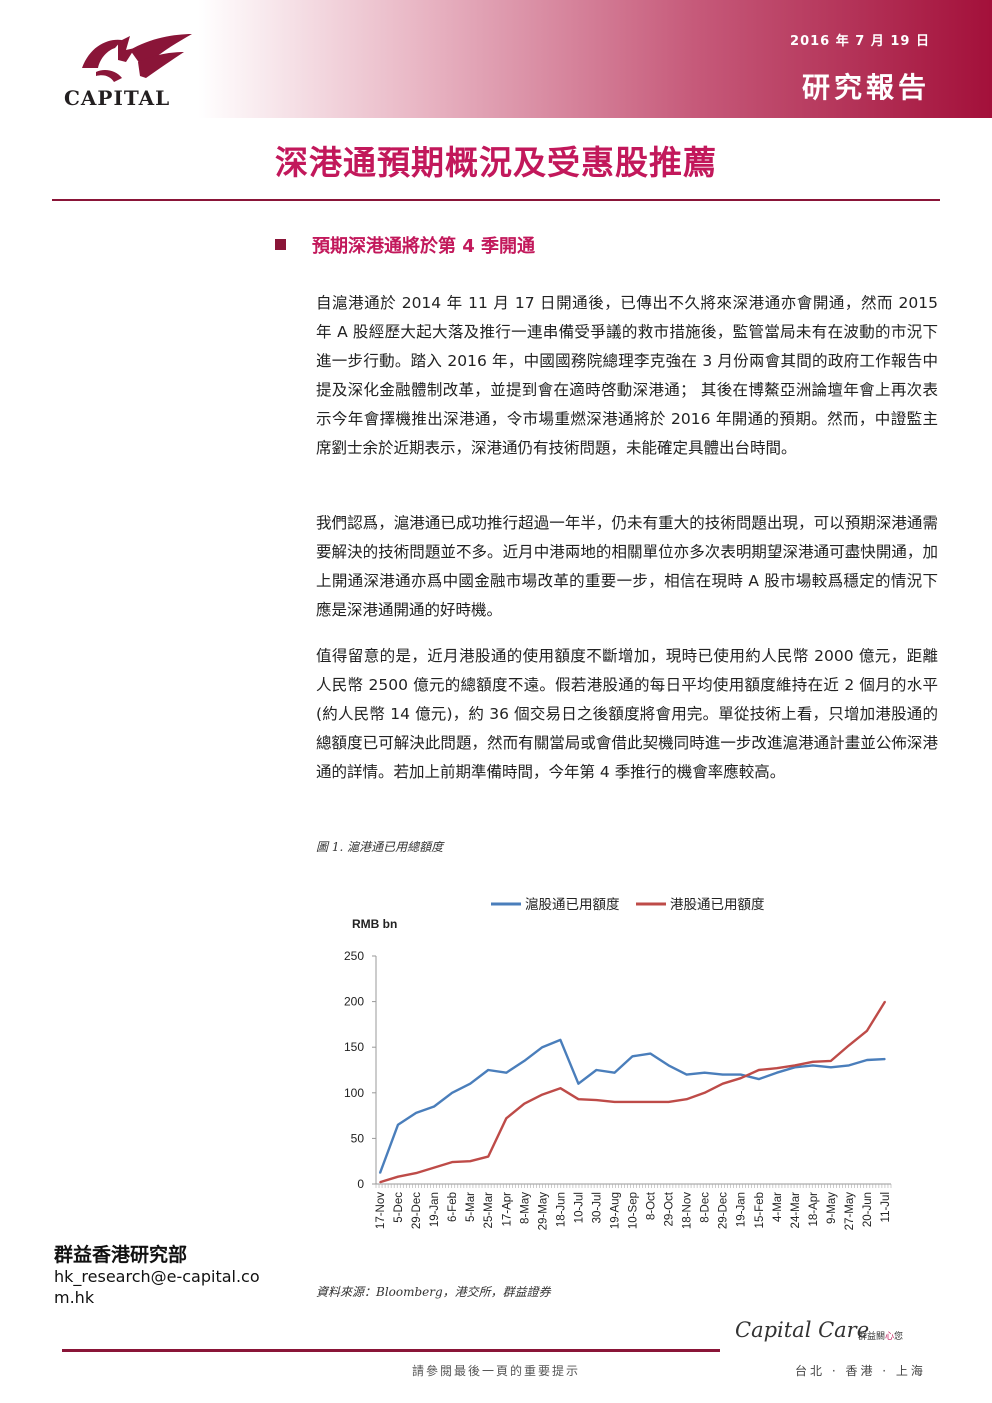 The image size is (992, 1403). I want to click on section-heading-text: 預期深港通將於第 4 季開通, so click(424, 246).